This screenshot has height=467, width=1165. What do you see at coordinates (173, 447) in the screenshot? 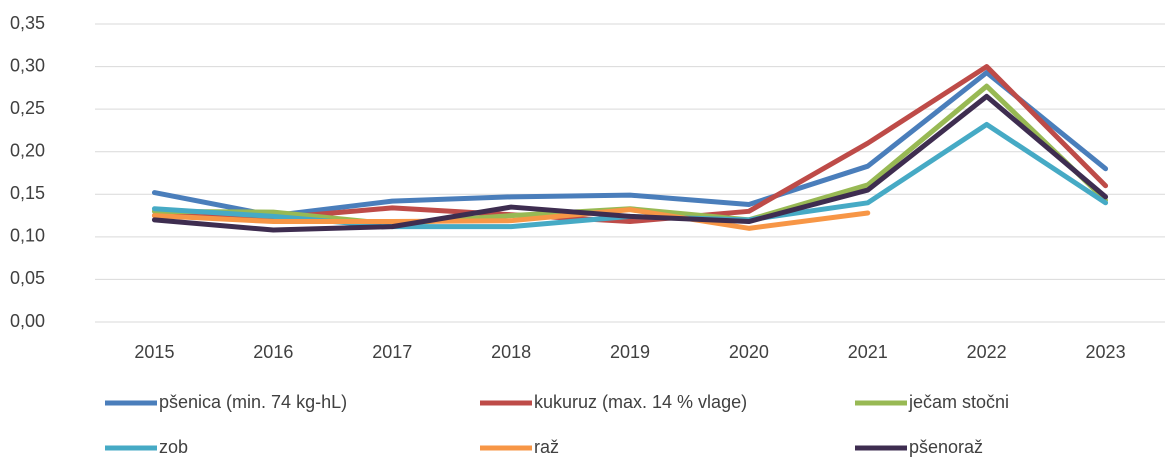
I see `legend-label: zob` at bounding box center [173, 447].